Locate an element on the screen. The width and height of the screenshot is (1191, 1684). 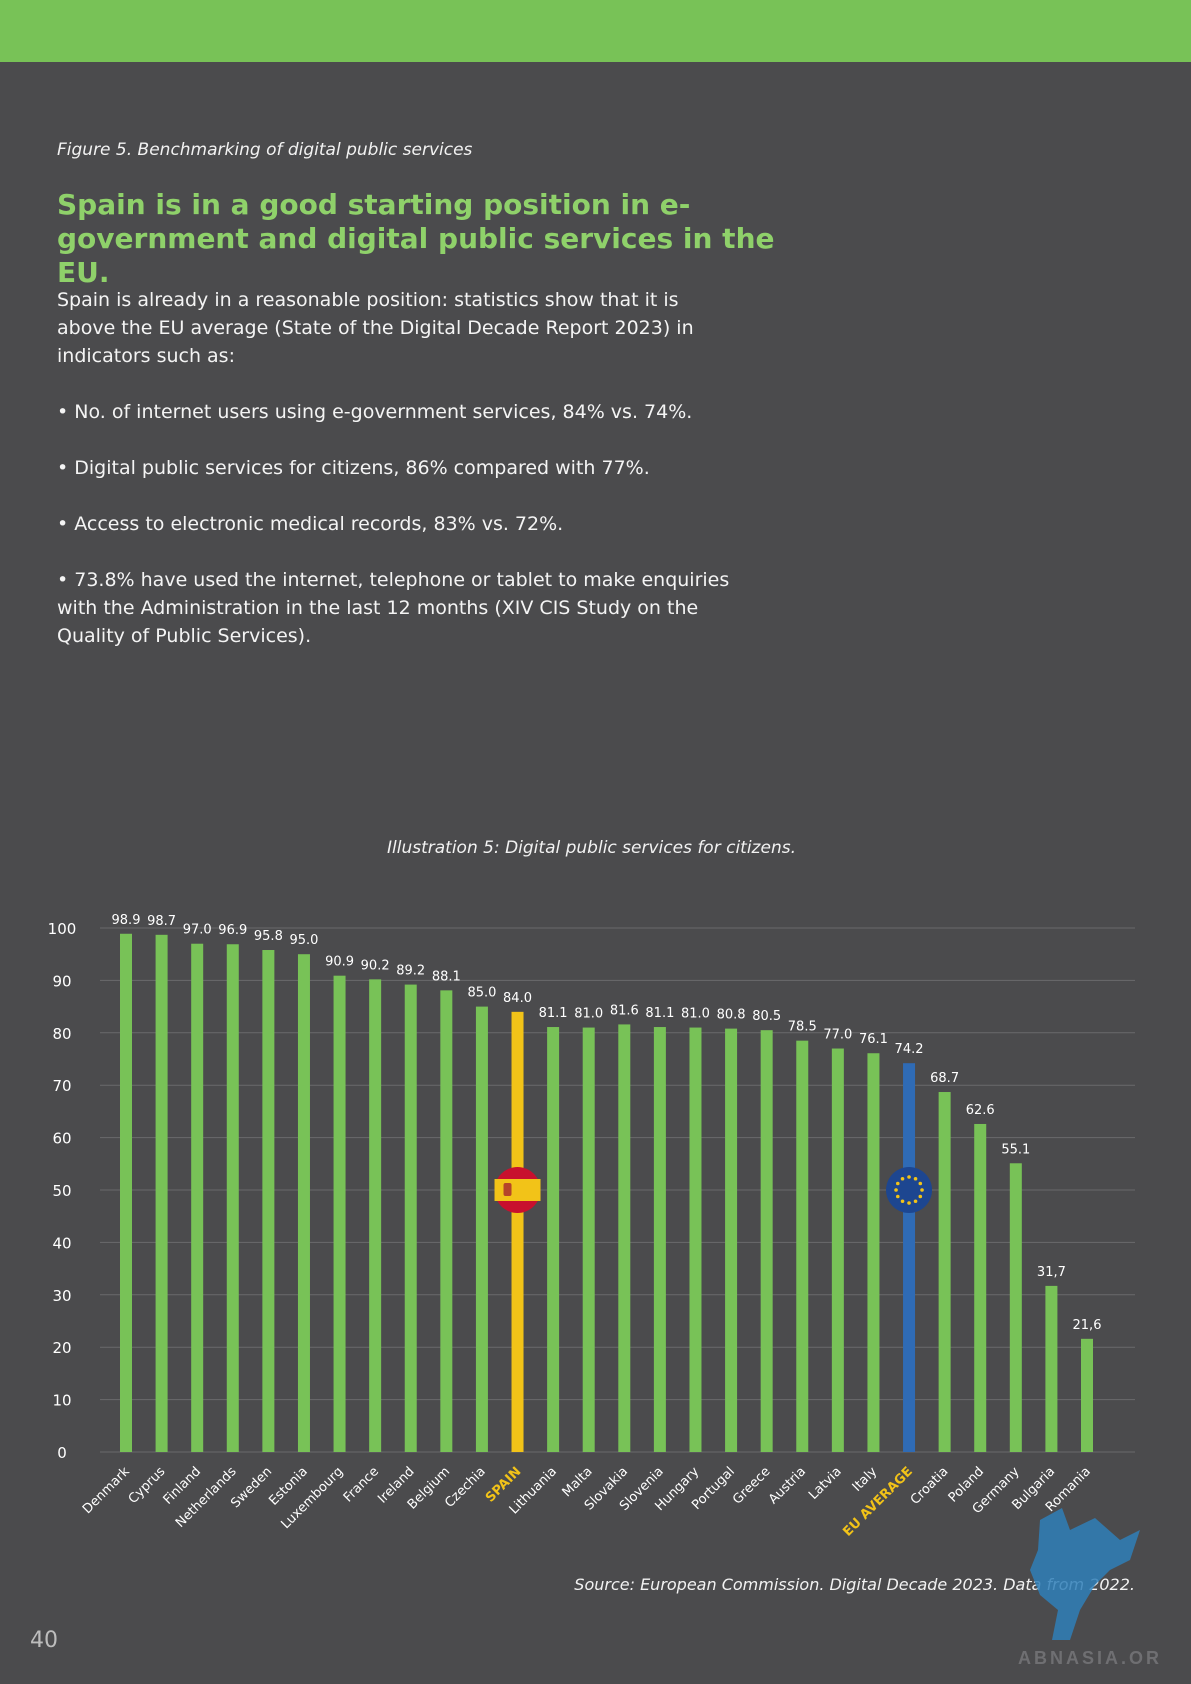
value-label: 88.1 is located at coordinates (446, 976).